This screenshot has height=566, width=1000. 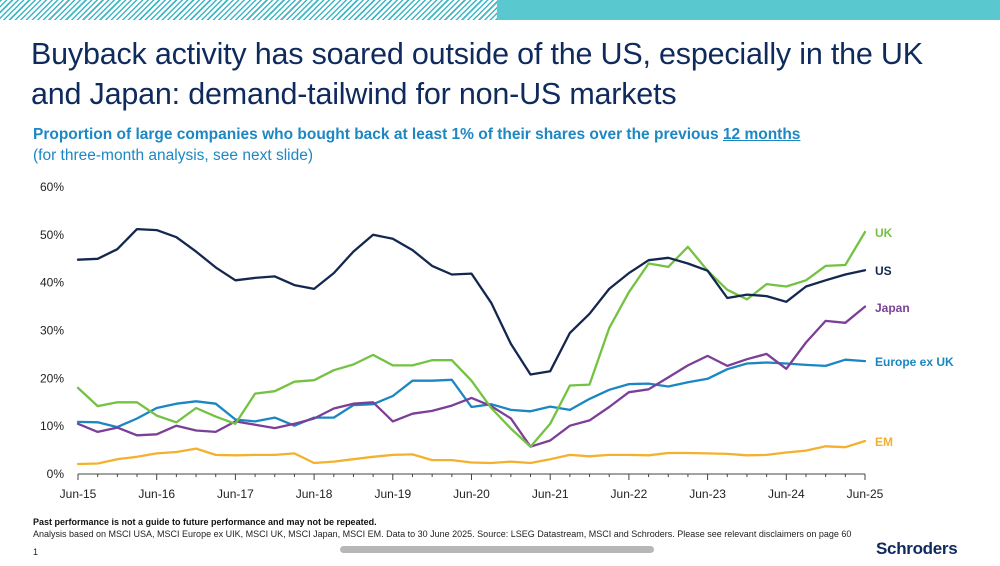 What do you see at coordinates (884, 442) in the screenshot?
I see `series-label-em: EM` at bounding box center [884, 442].